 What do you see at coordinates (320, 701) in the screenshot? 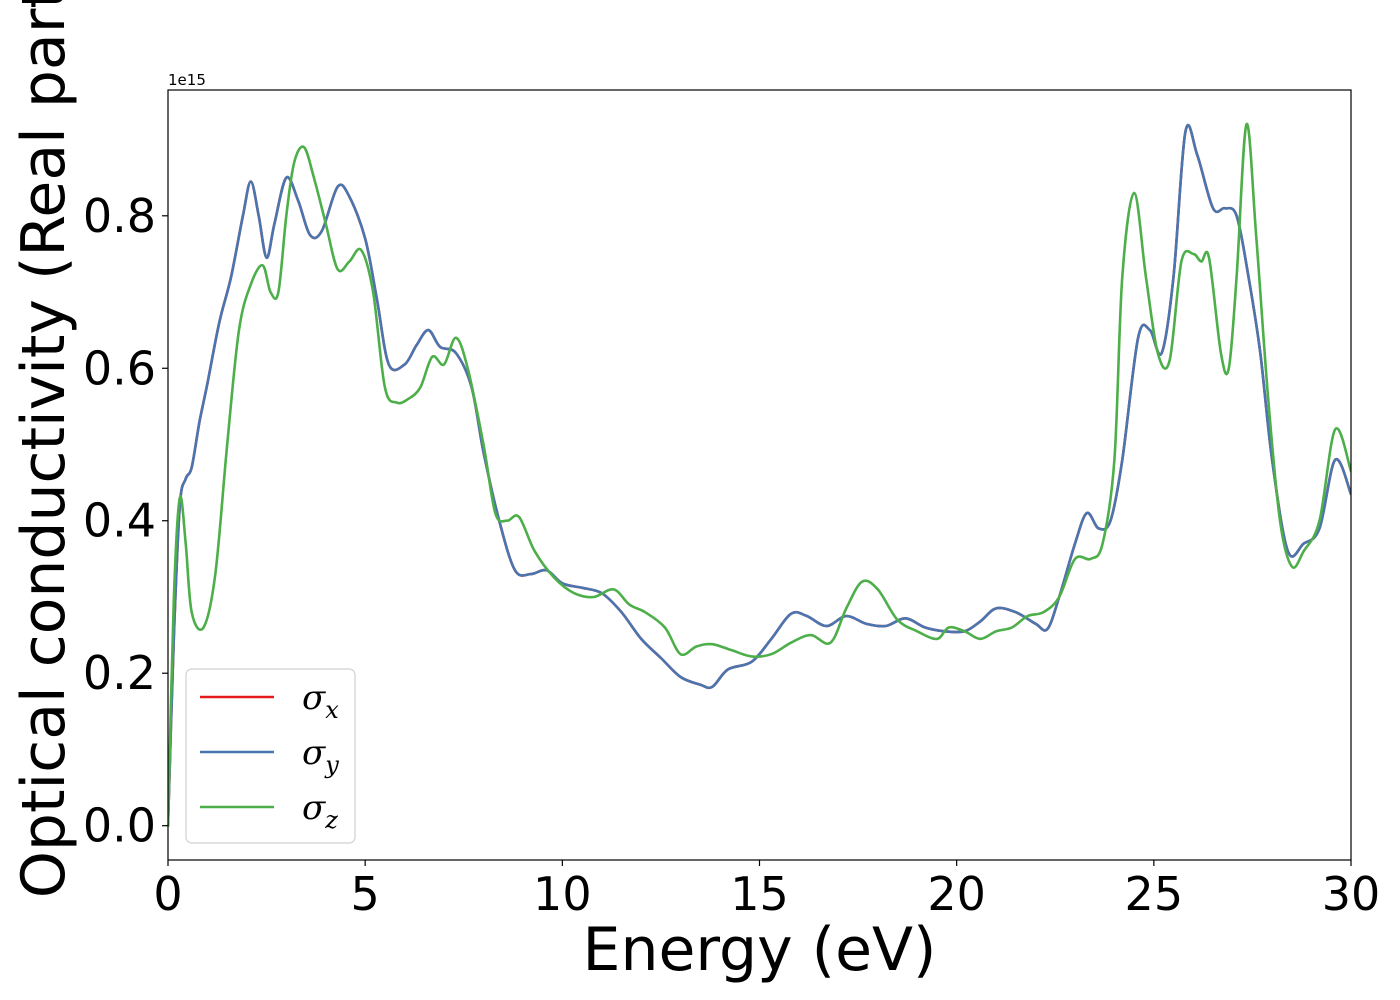
I see `legend-label: σx` at bounding box center [320, 701].